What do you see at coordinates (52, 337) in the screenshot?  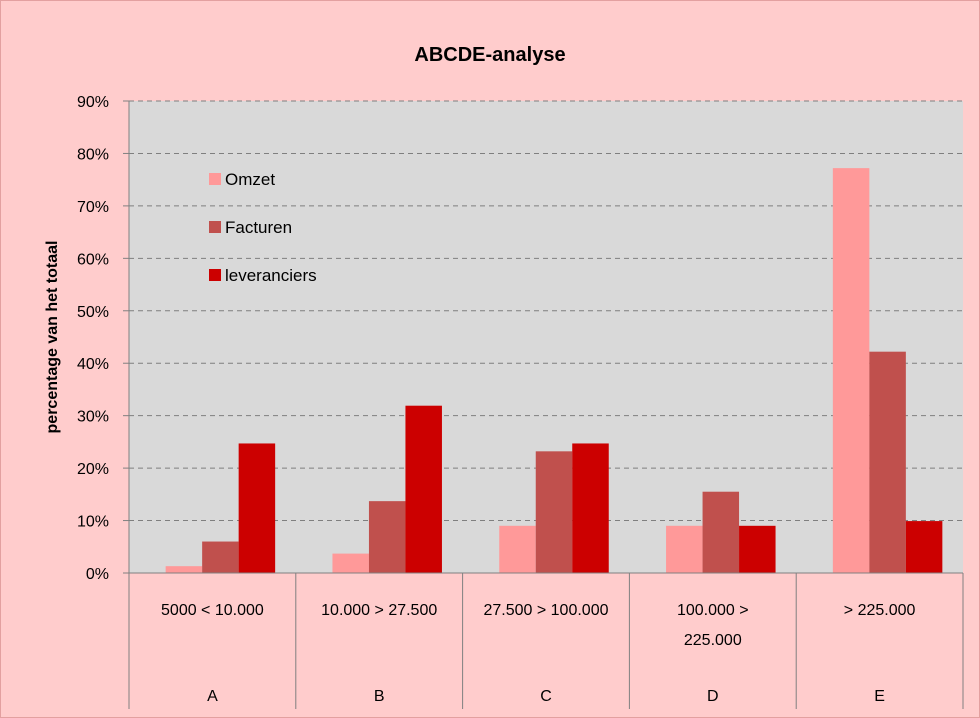 I see `y-axis-label: percentage van het totaal` at bounding box center [52, 337].